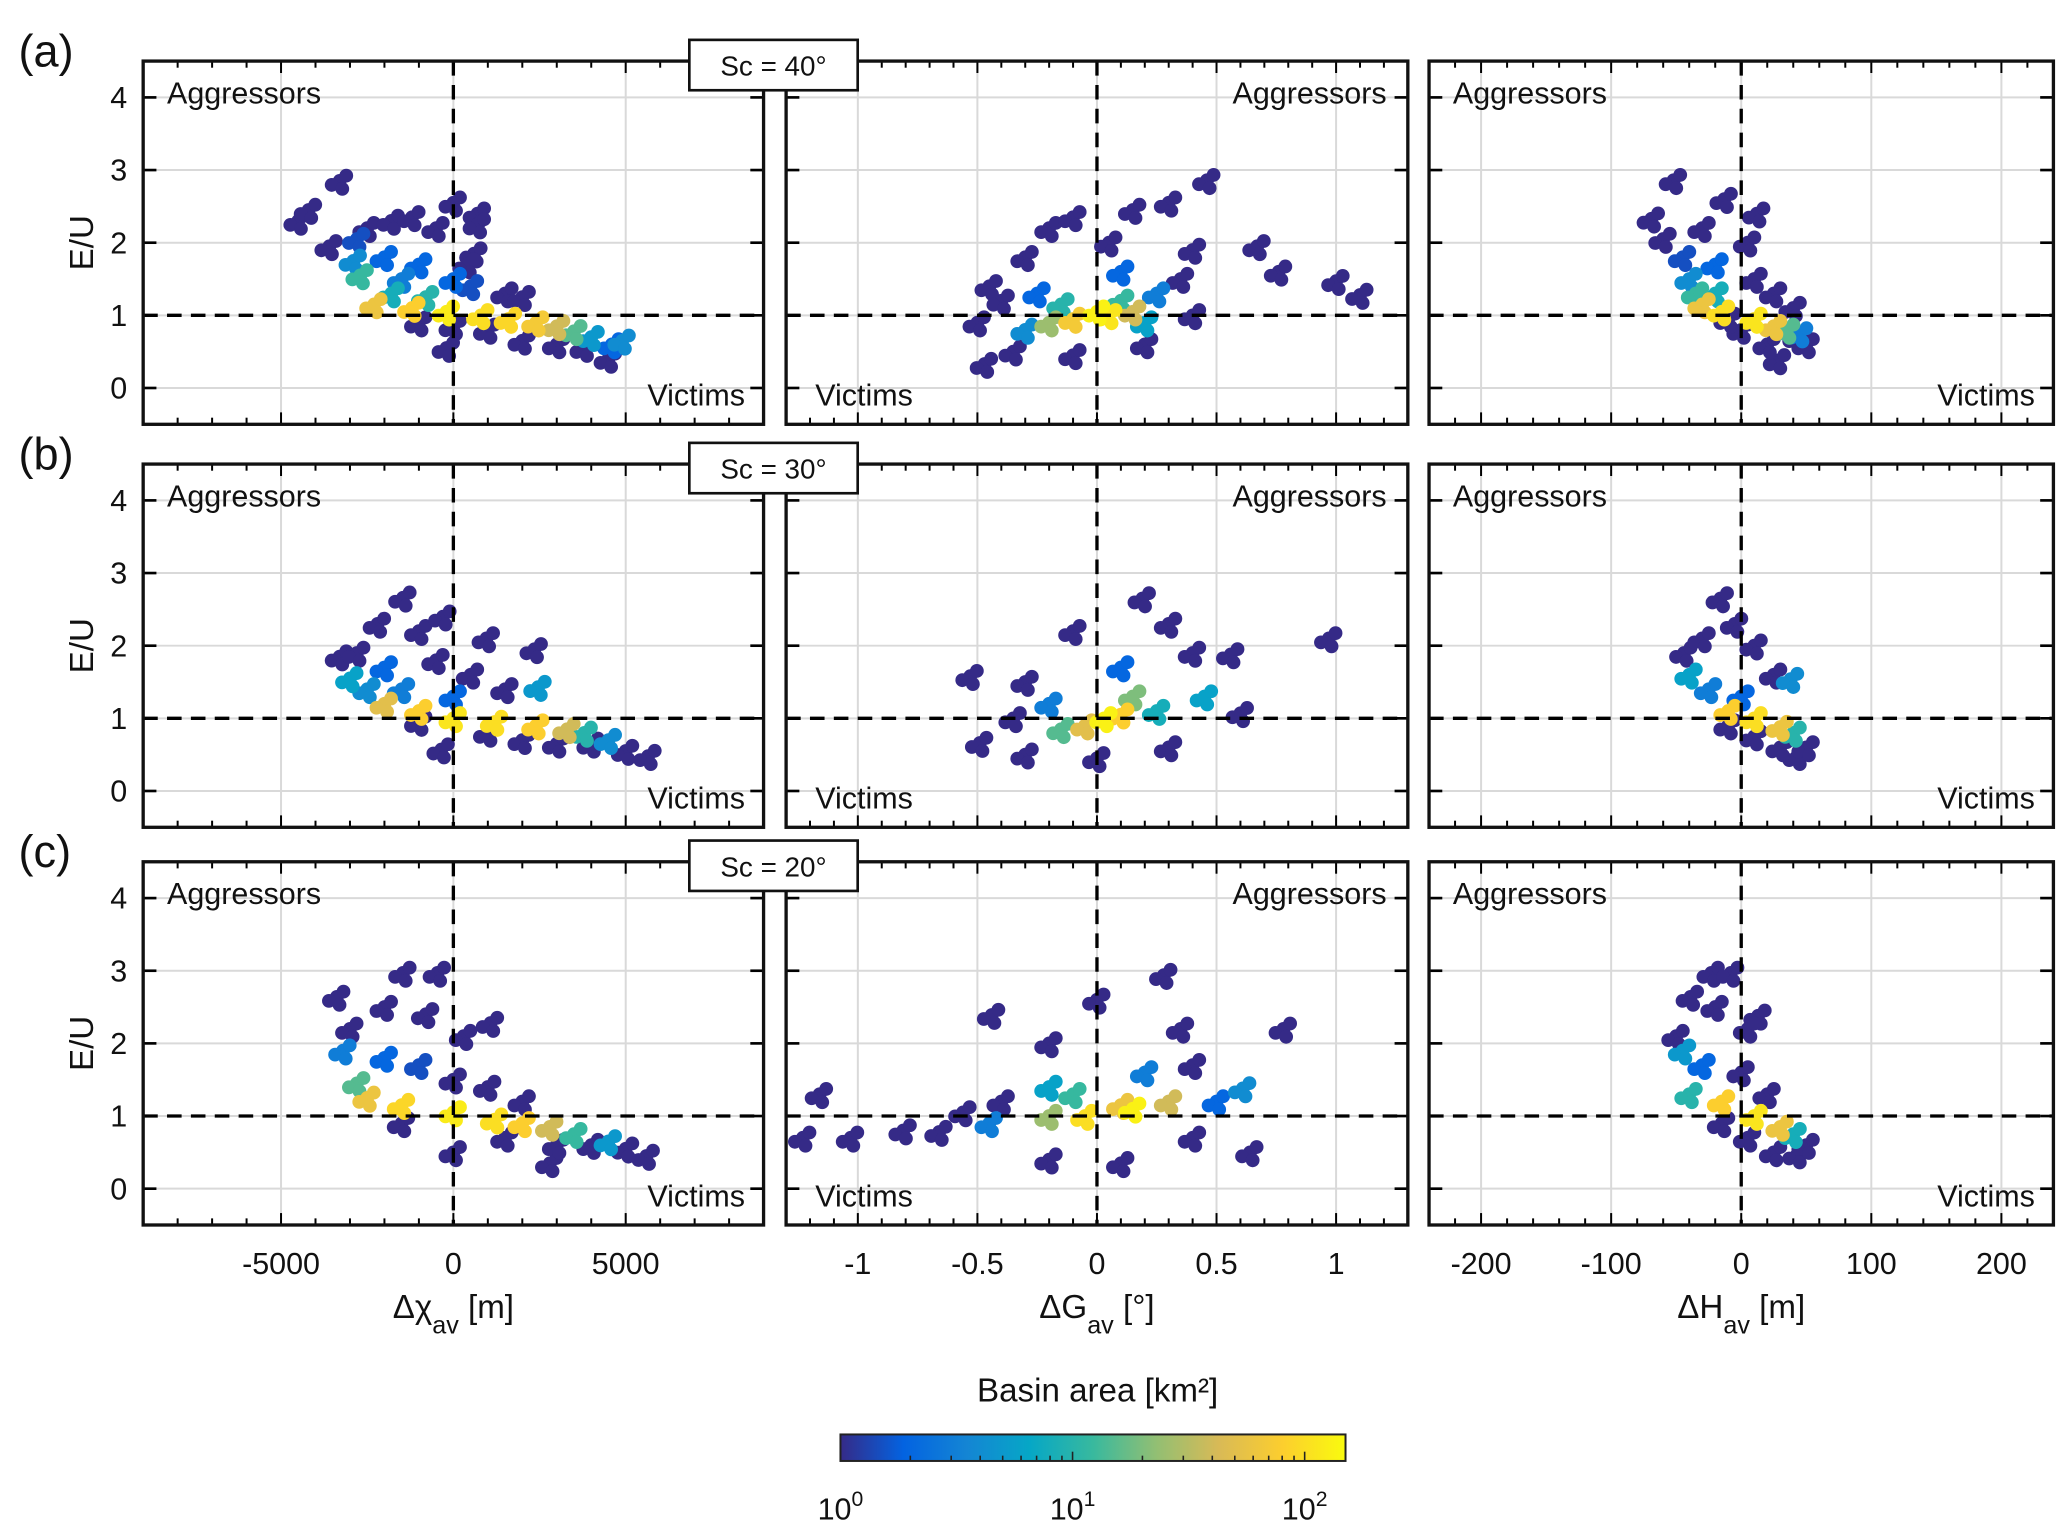 The width and height of the screenshot is (2068, 1530). What do you see at coordinates (118, 1189) in the screenshot?
I see `y-tick-label: 0` at bounding box center [118, 1189].